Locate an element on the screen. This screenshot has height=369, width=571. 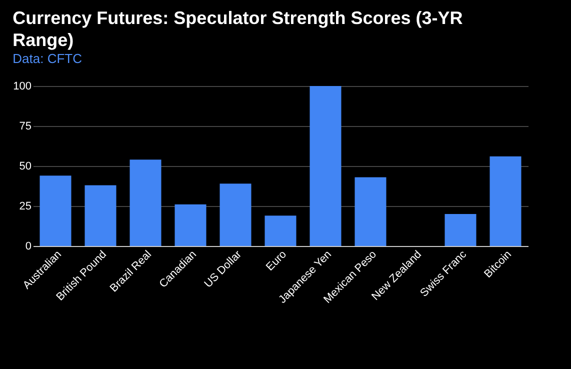
y-tick-label: 100 is located at coordinates (22, 86).